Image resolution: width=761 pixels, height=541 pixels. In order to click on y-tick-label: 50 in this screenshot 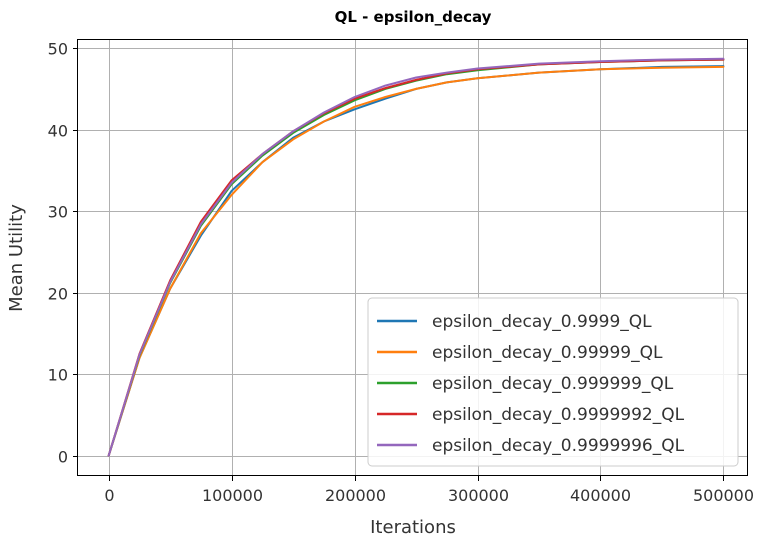, I will do `click(58, 49)`.